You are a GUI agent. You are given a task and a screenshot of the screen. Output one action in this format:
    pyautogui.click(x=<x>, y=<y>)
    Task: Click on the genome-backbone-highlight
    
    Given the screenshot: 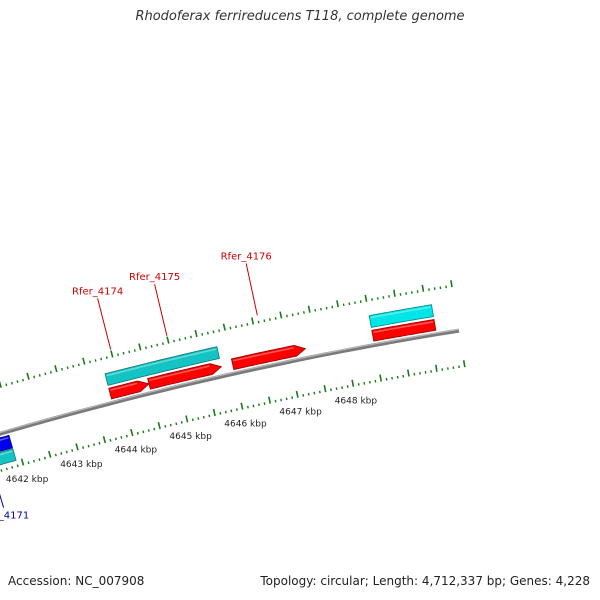 What is the action you would take?
    pyautogui.click(x=229, y=381)
    